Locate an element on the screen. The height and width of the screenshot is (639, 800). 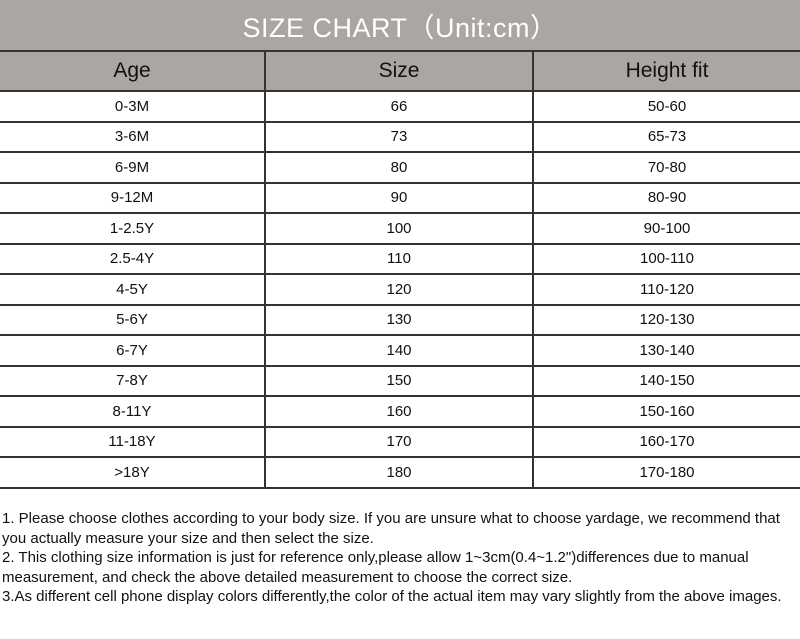
age-cell: 4-5Y is located at coordinates (132, 289).